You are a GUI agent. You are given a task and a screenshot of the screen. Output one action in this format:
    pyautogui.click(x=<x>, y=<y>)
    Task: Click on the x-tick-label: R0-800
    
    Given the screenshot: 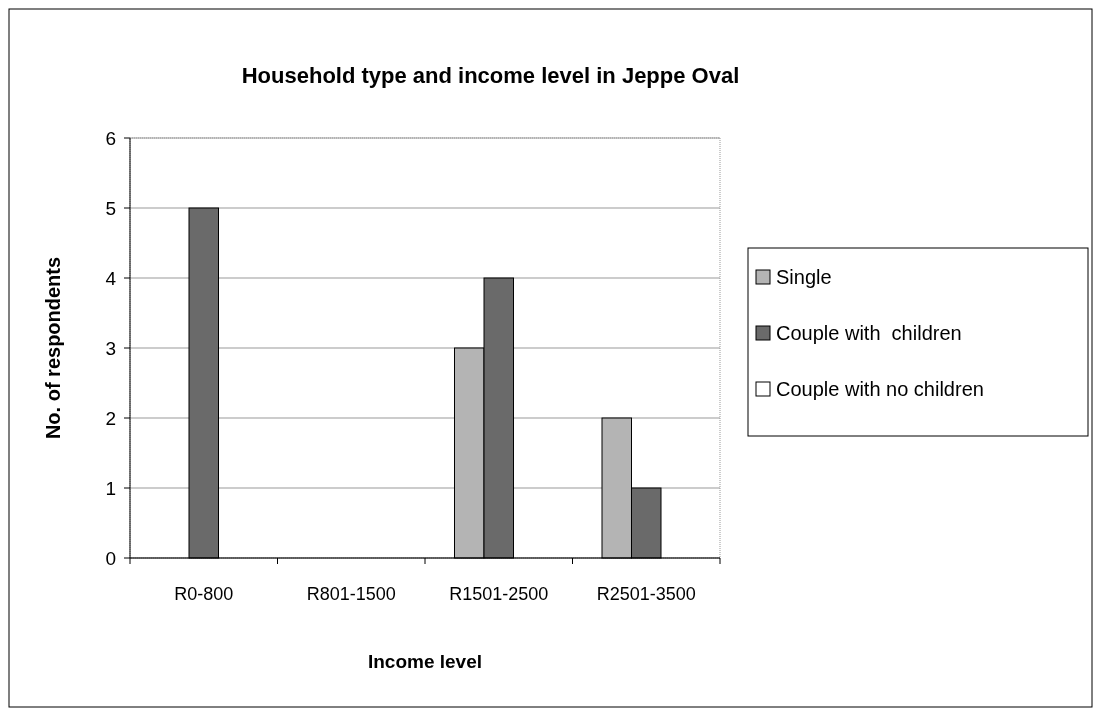 What is the action you would take?
    pyautogui.click(x=204, y=594)
    